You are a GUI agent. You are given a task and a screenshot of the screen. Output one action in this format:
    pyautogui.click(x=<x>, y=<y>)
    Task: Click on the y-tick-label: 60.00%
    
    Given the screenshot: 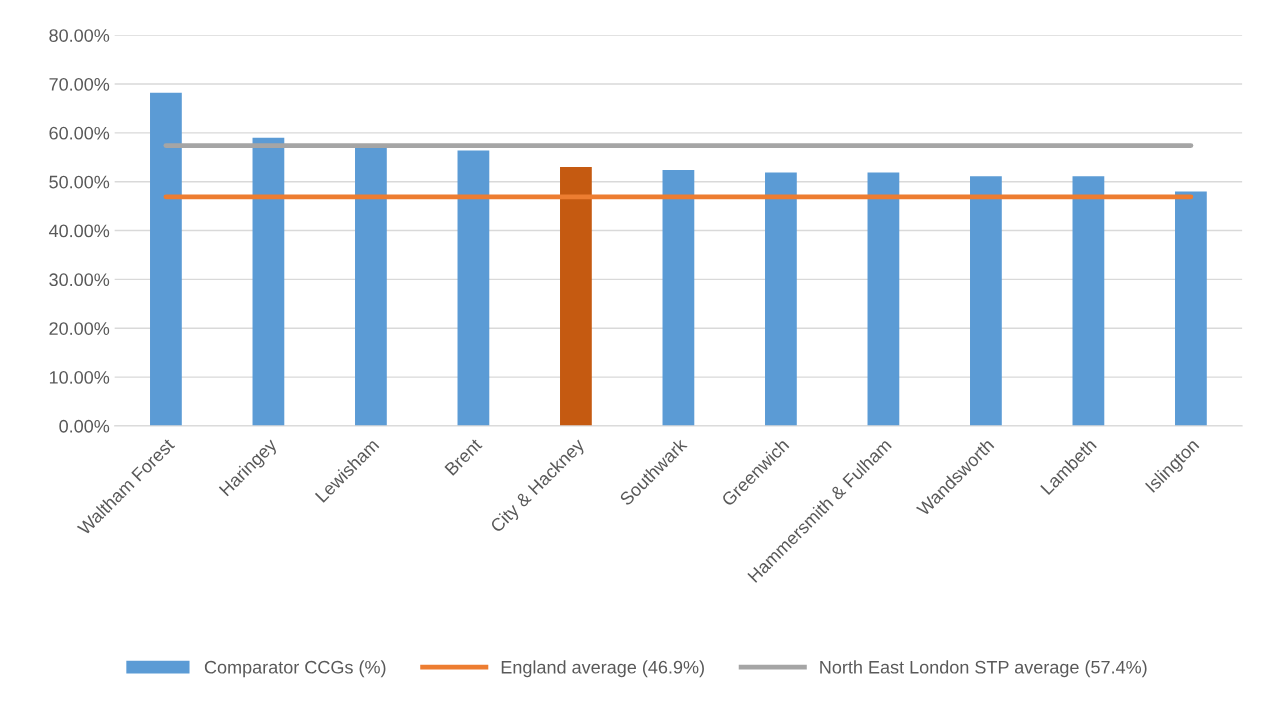 What is the action you would take?
    pyautogui.click(x=79, y=133)
    